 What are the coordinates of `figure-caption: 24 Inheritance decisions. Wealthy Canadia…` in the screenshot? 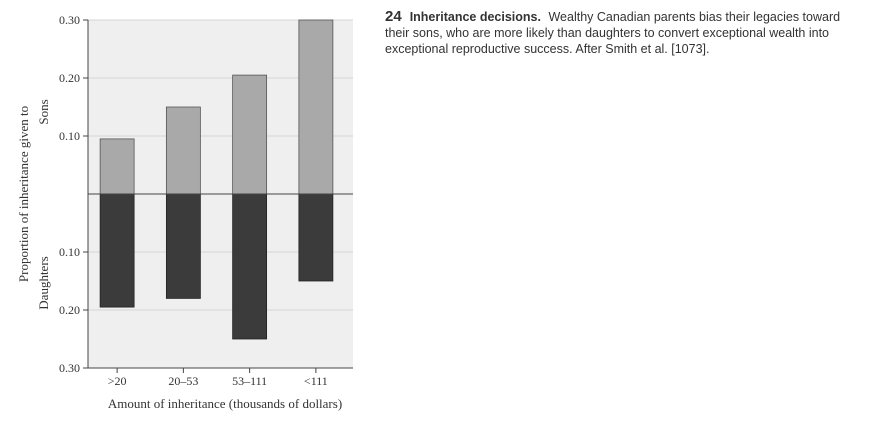 It's located at (620, 33).